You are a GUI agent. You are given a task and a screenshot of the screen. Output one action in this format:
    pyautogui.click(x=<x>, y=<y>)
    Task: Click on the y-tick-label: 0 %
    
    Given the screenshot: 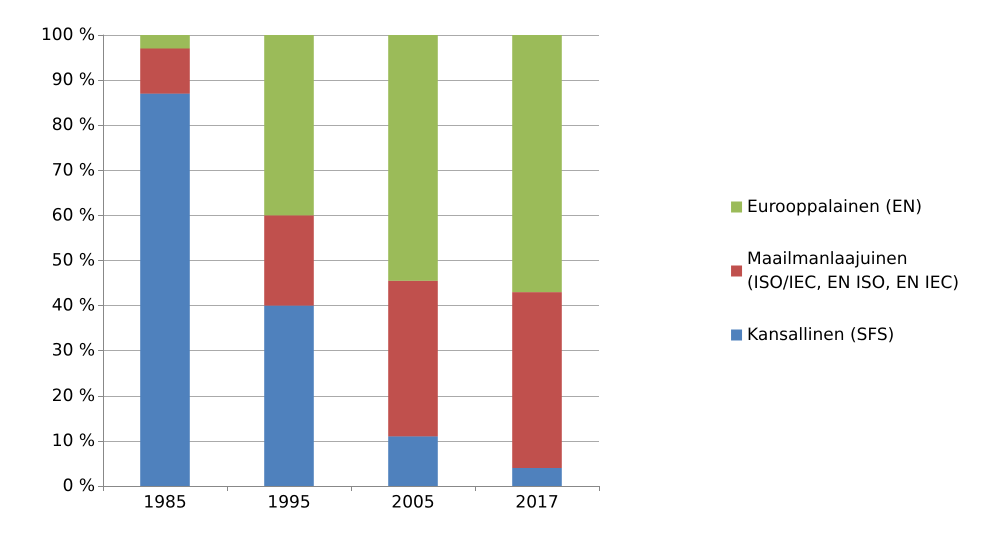 What is the action you would take?
    pyautogui.click(x=78, y=486)
    